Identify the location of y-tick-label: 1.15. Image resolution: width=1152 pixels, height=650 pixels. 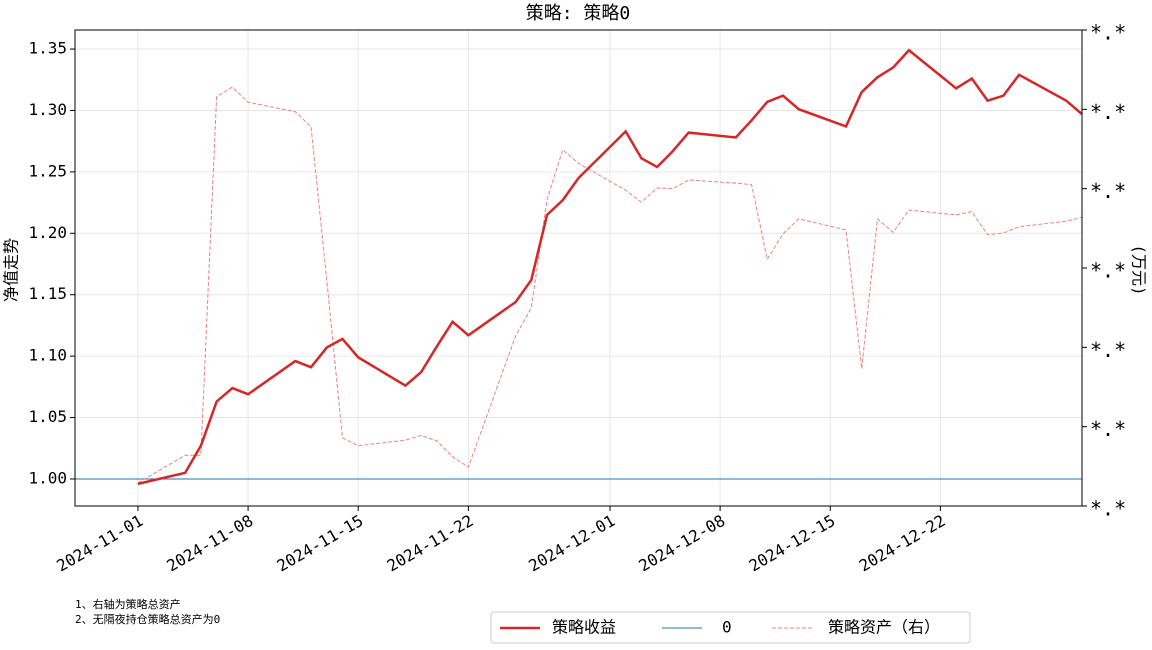
(47, 293).